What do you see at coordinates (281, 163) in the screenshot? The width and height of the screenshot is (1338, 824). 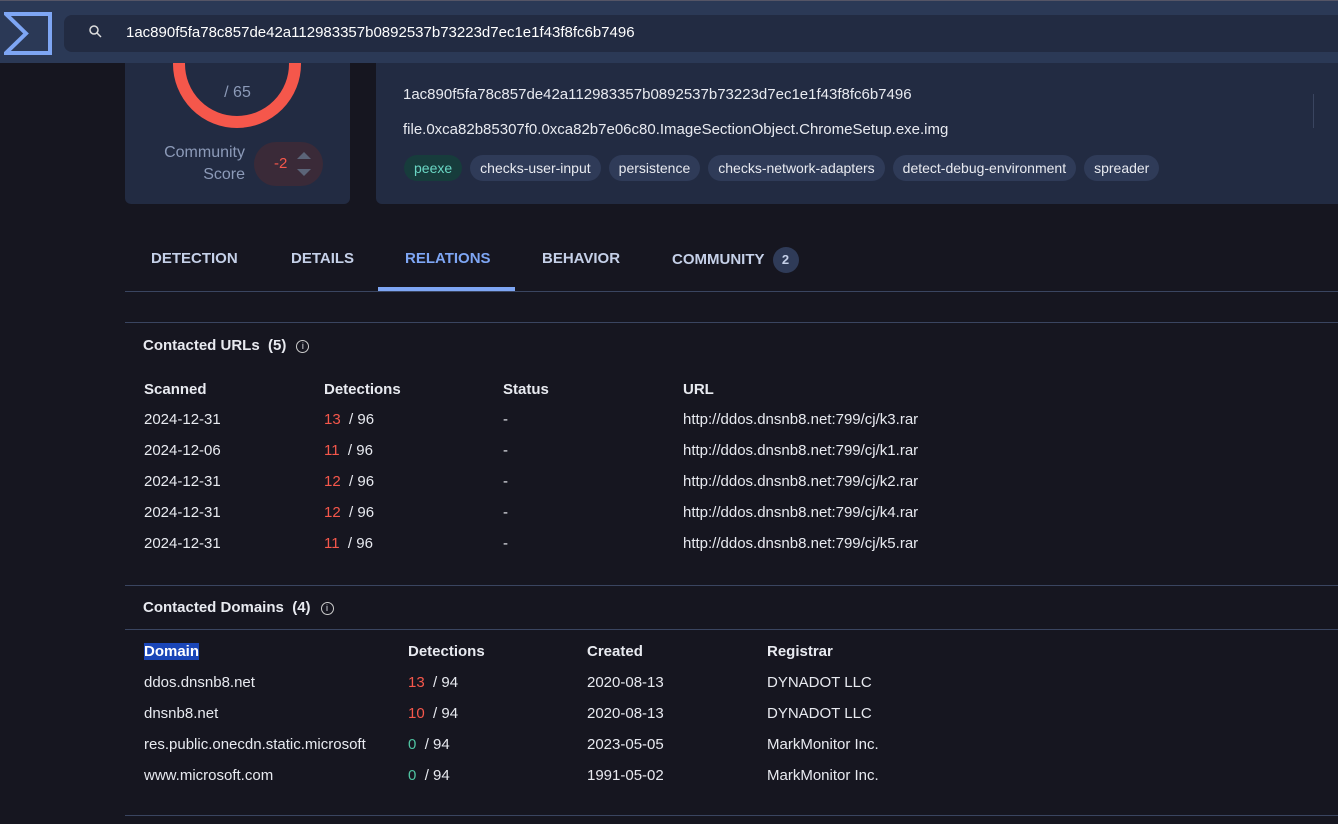 I see `community-score-value: -2` at bounding box center [281, 163].